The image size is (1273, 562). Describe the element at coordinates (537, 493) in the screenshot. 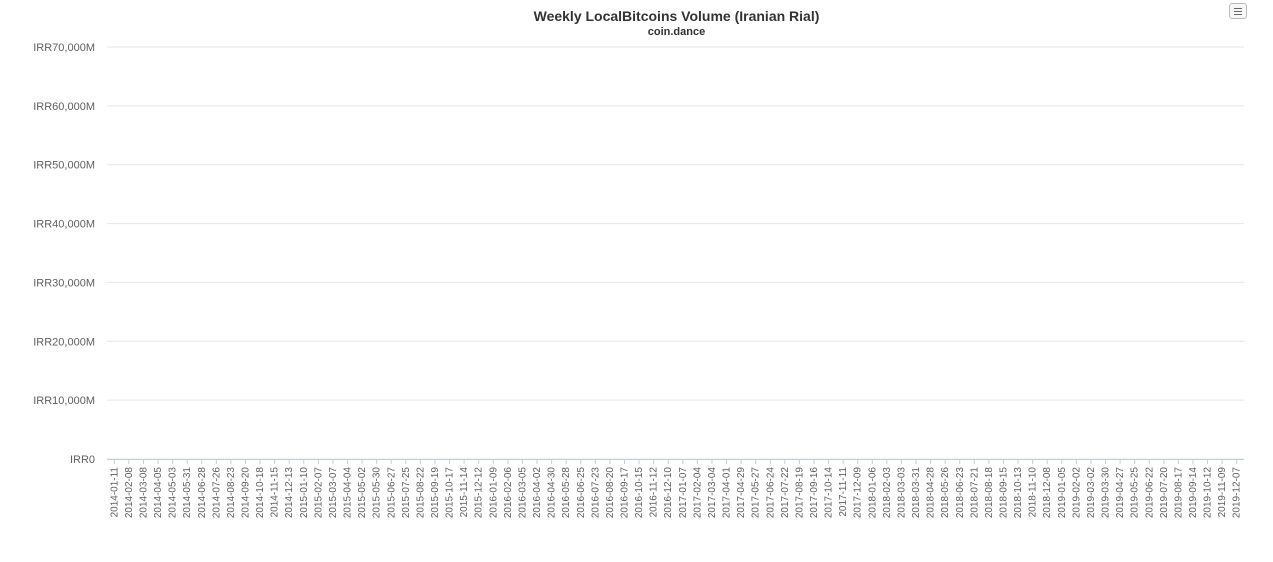

I see `x-tick-label: 2016-04-02` at that location.